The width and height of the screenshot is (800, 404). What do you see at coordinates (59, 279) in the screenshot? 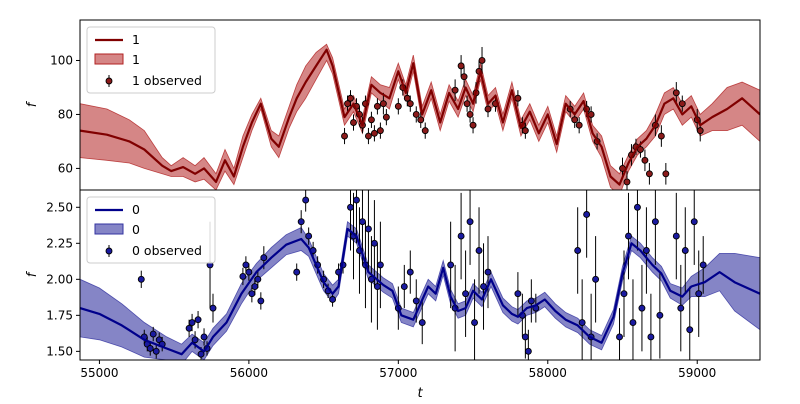
I see `y-tick-label: 2.00` at bounding box center [59, 279].